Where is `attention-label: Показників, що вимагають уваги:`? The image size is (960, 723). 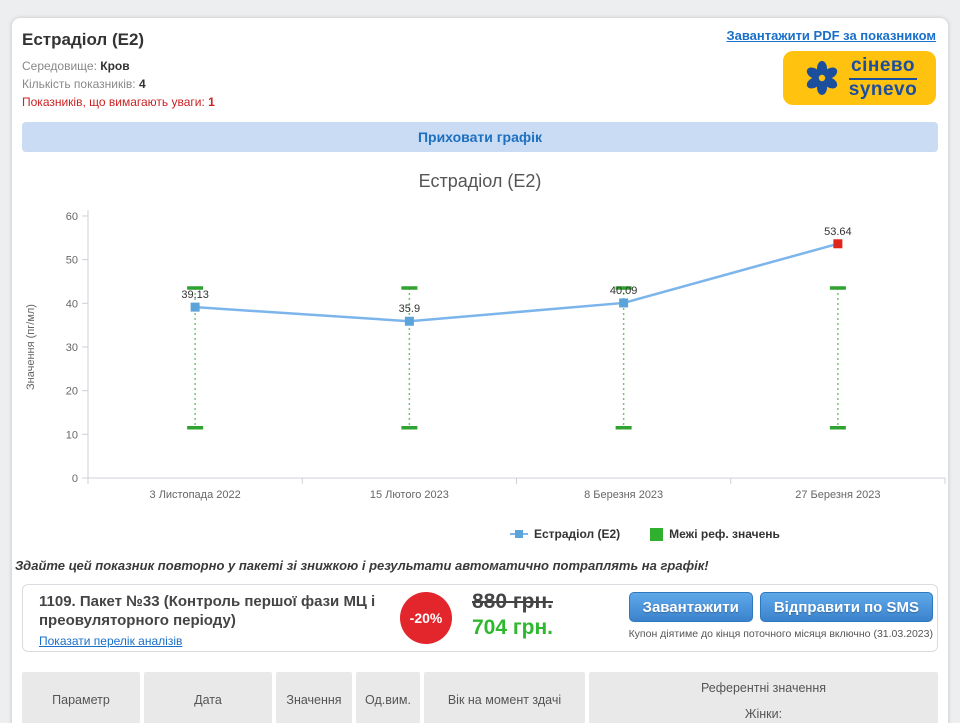 attention-label: Показників, що вимагають уваги: is located at coordinates (113, 102).